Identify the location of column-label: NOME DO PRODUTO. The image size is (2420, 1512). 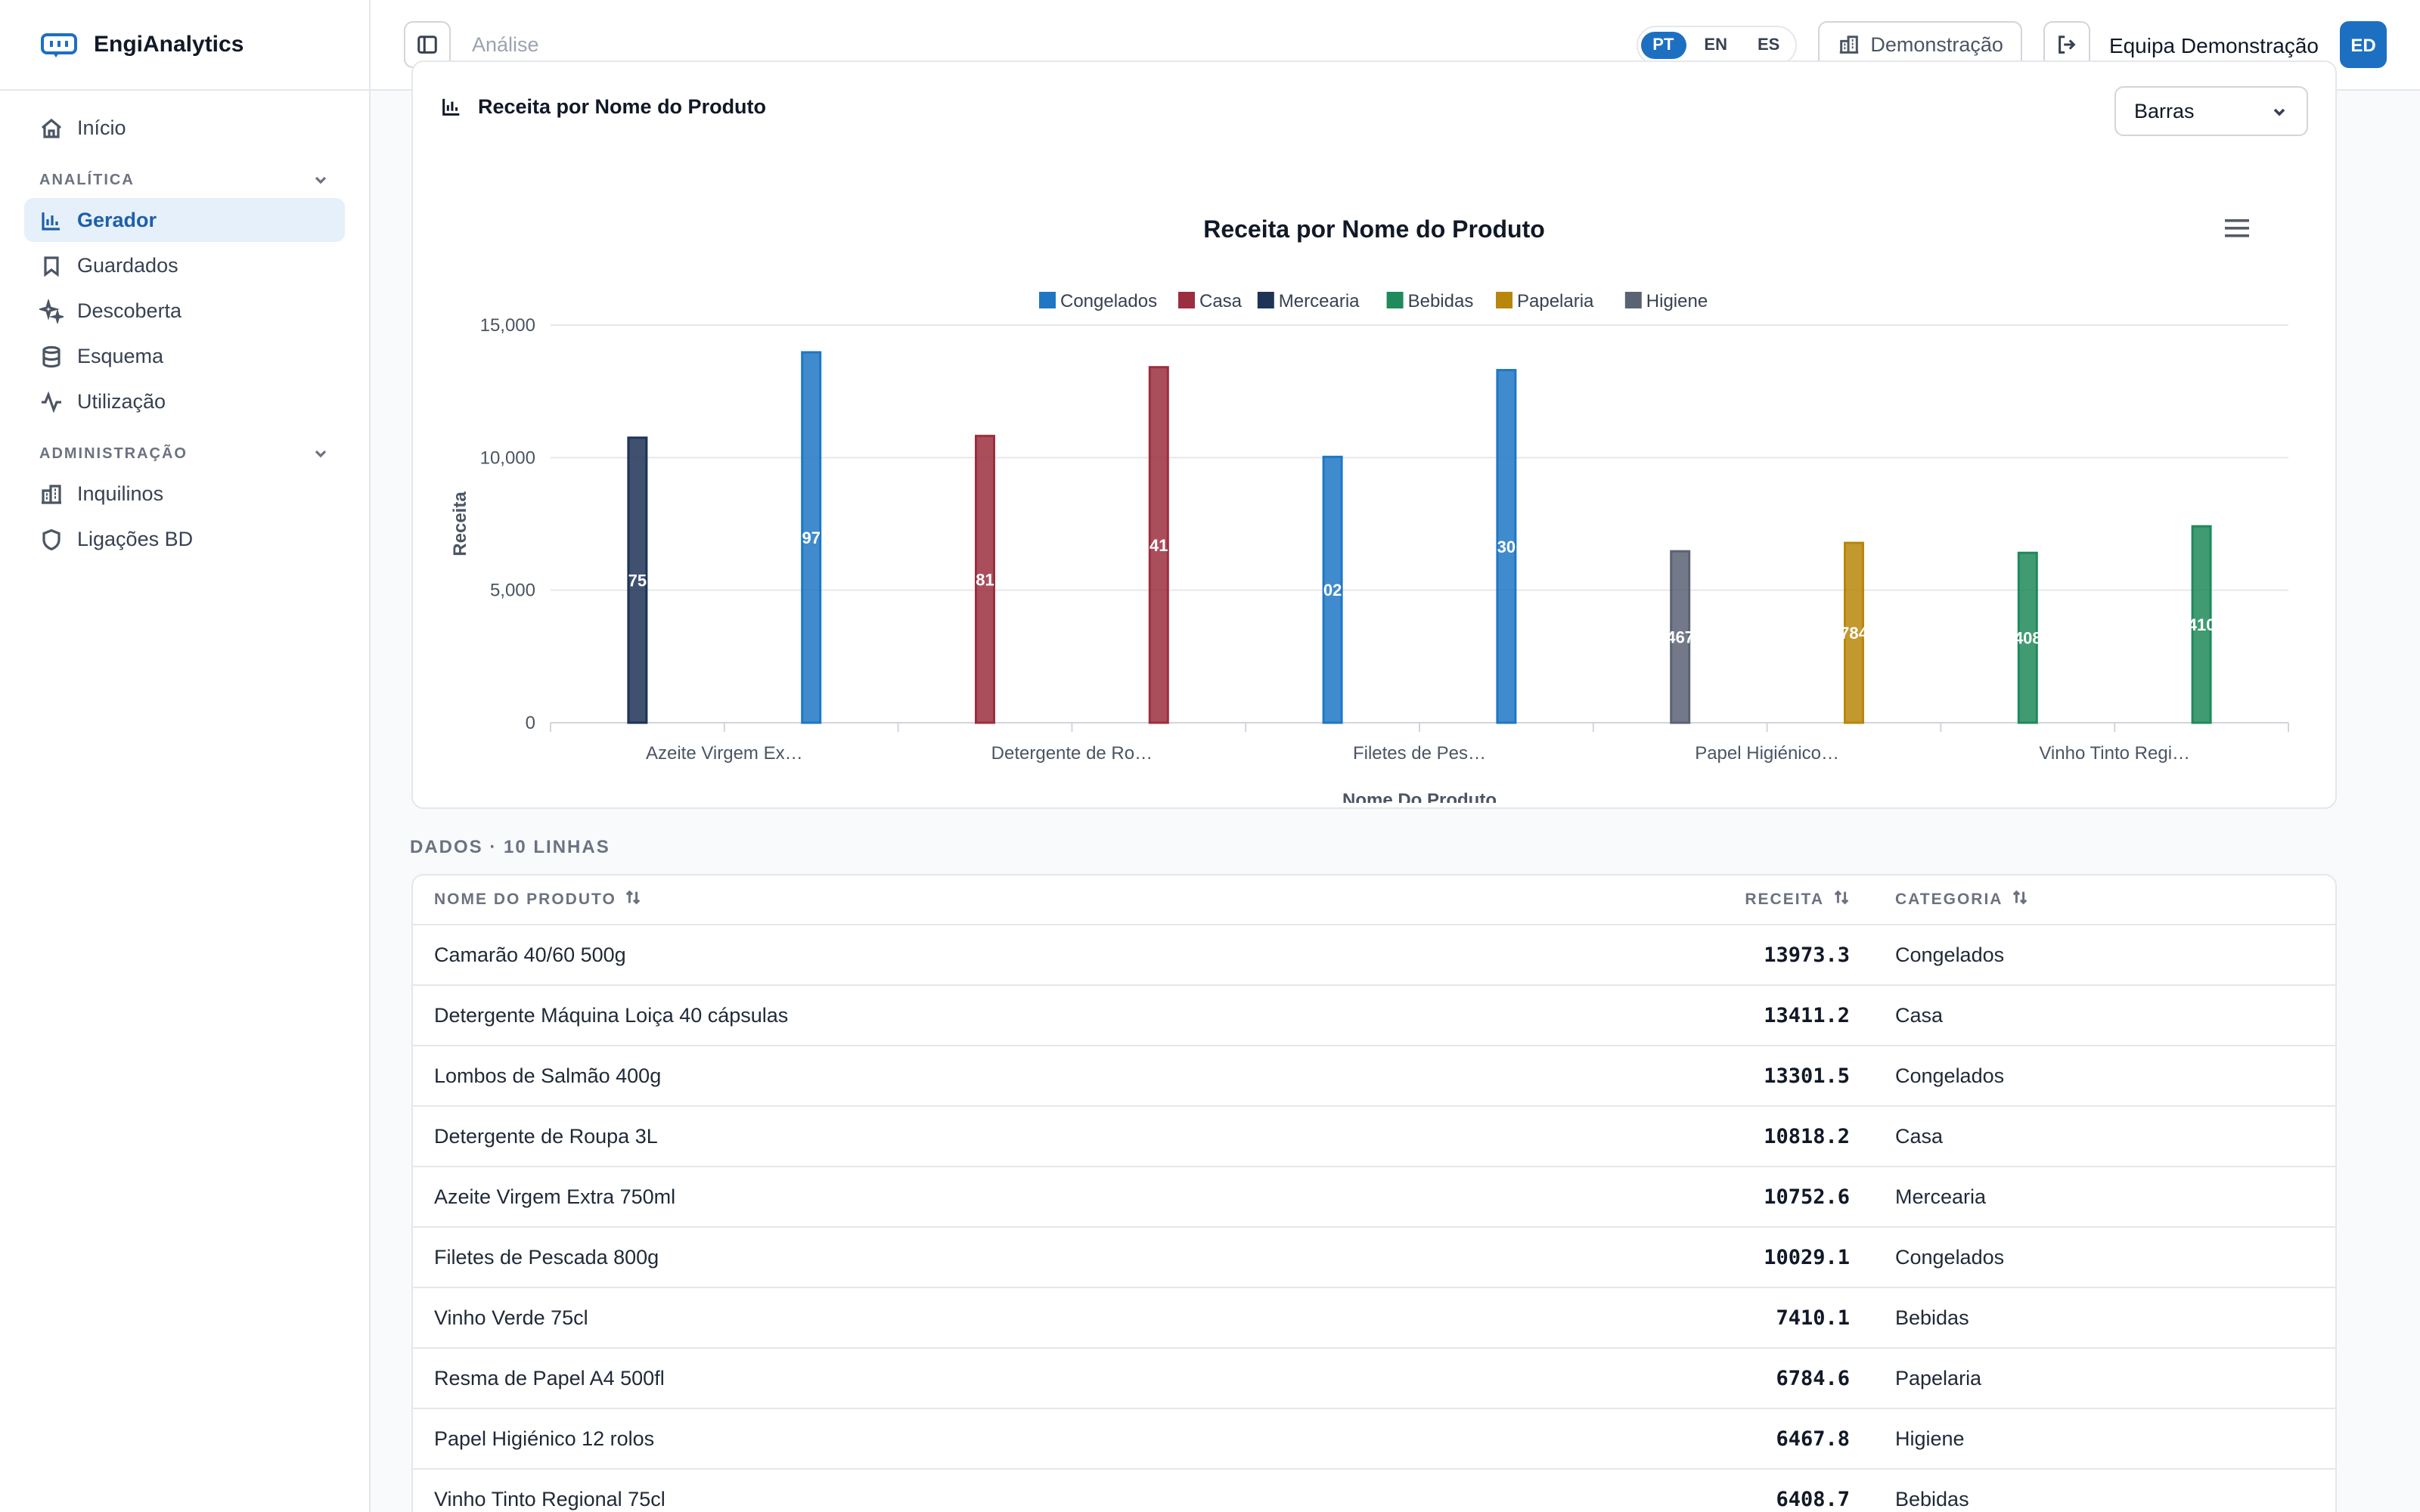
(525, 900).